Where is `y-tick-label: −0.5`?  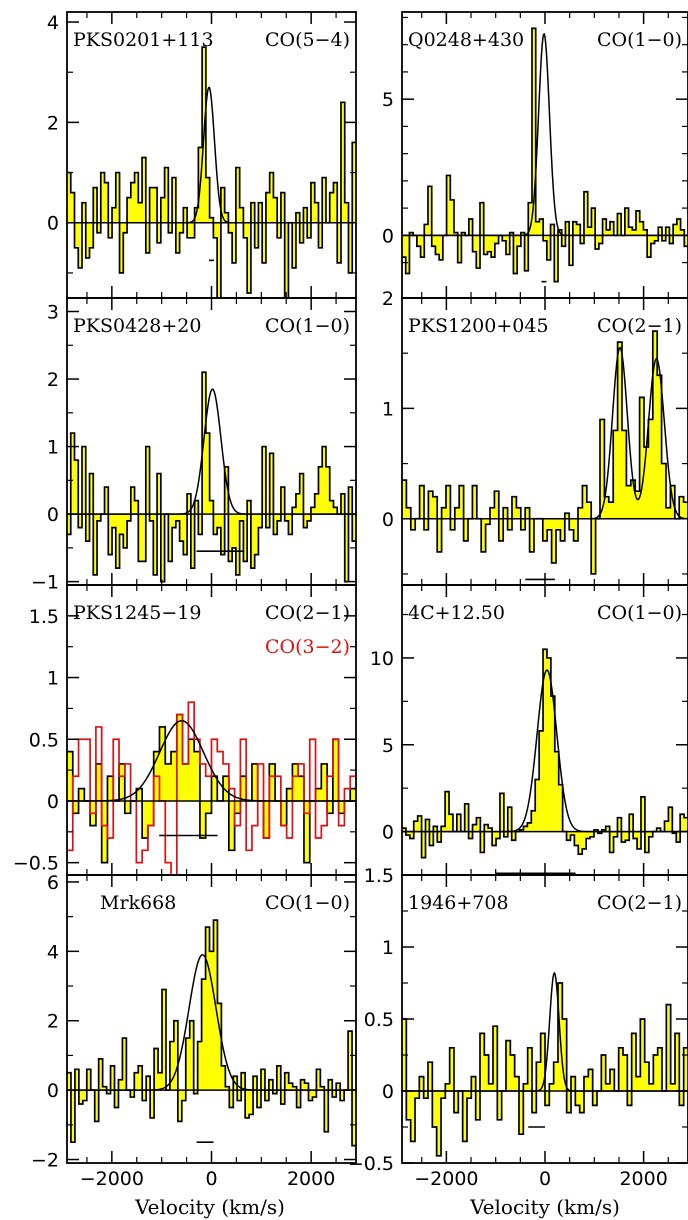 y-tick-label: −0.5 is located at coordinates (36, 864).